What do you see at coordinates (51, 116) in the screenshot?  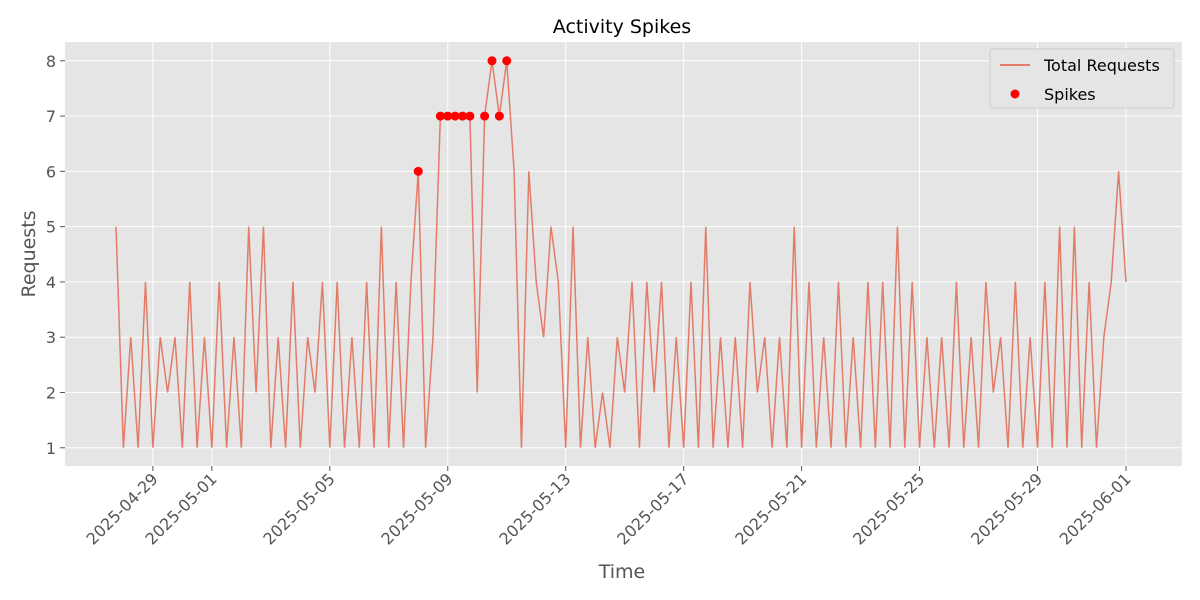 I see `y-tick-label: 7` at bounding box center [51, 116].